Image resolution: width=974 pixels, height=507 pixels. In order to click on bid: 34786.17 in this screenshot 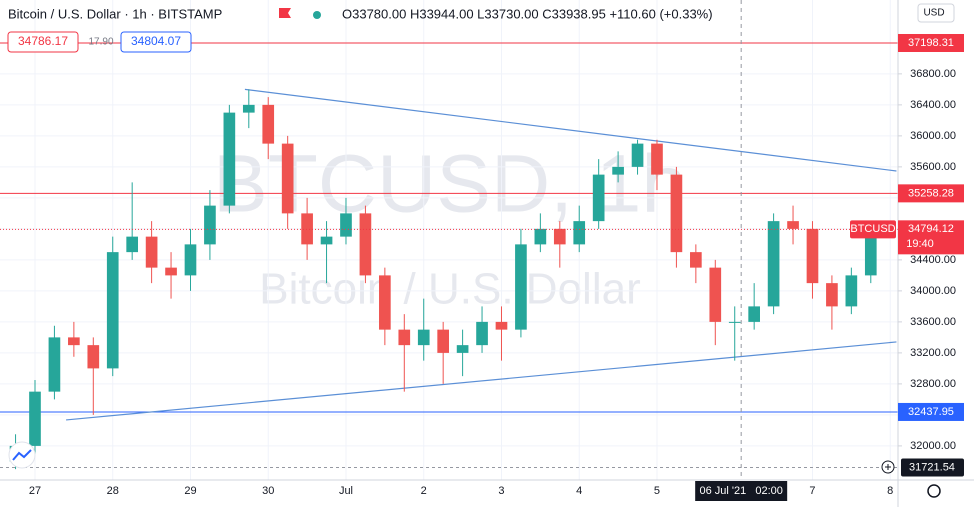, I will do `click(43, 41)`.